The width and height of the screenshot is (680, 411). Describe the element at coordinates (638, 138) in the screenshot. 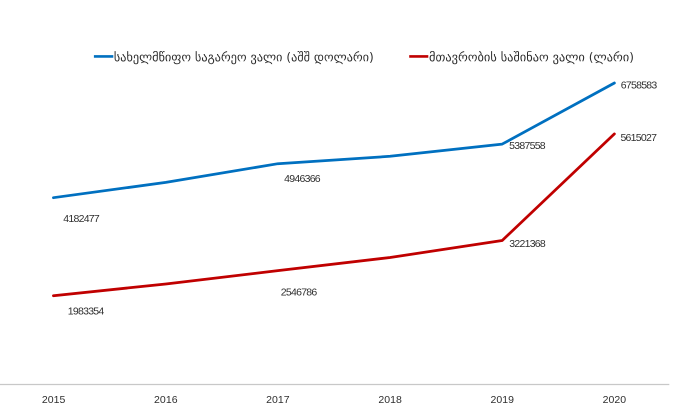

I see `svg-text: 5615027` at that location.